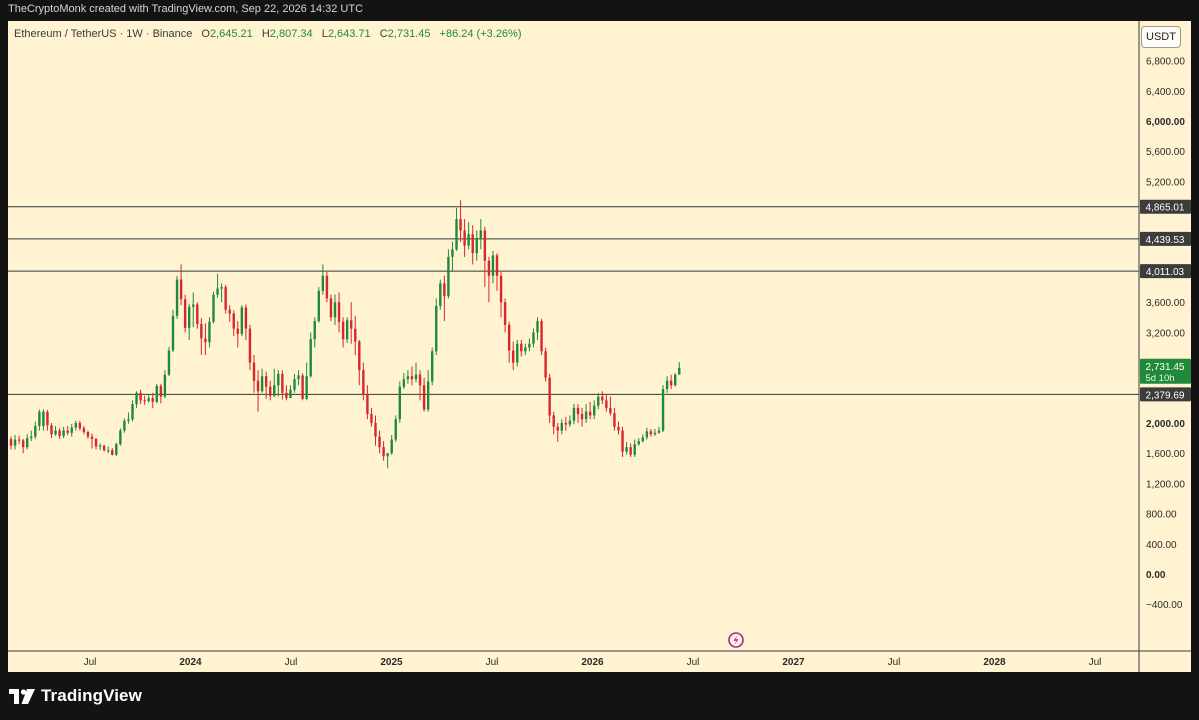 This screenshot has height=720, width=1199. I want to click on level-tag-label: 4,865.01, so click(1165, 208).